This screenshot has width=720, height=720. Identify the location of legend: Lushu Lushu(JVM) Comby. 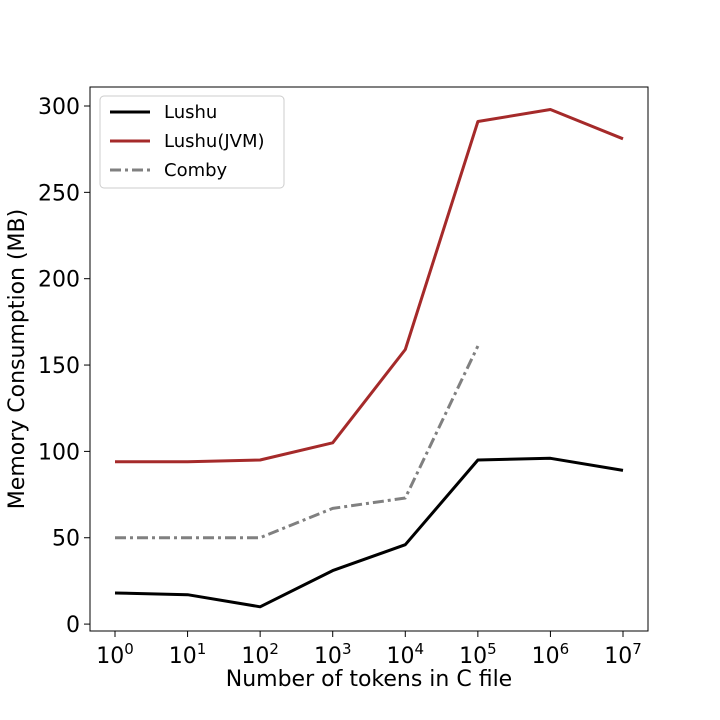
(192, 142).